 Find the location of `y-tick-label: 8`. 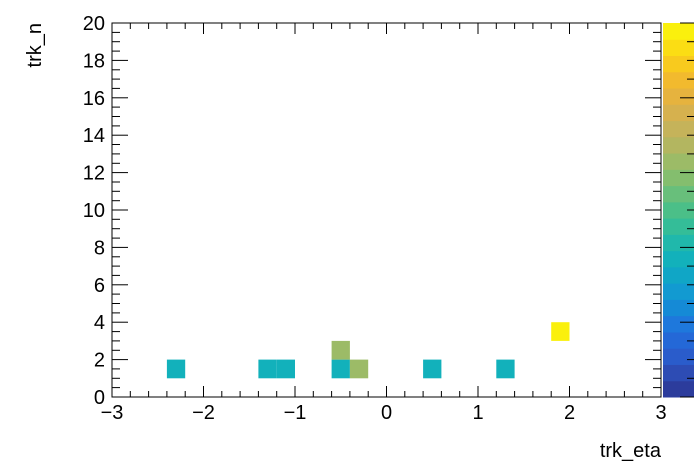

y-tick-label: 8 is located at coordinates (99, 248).